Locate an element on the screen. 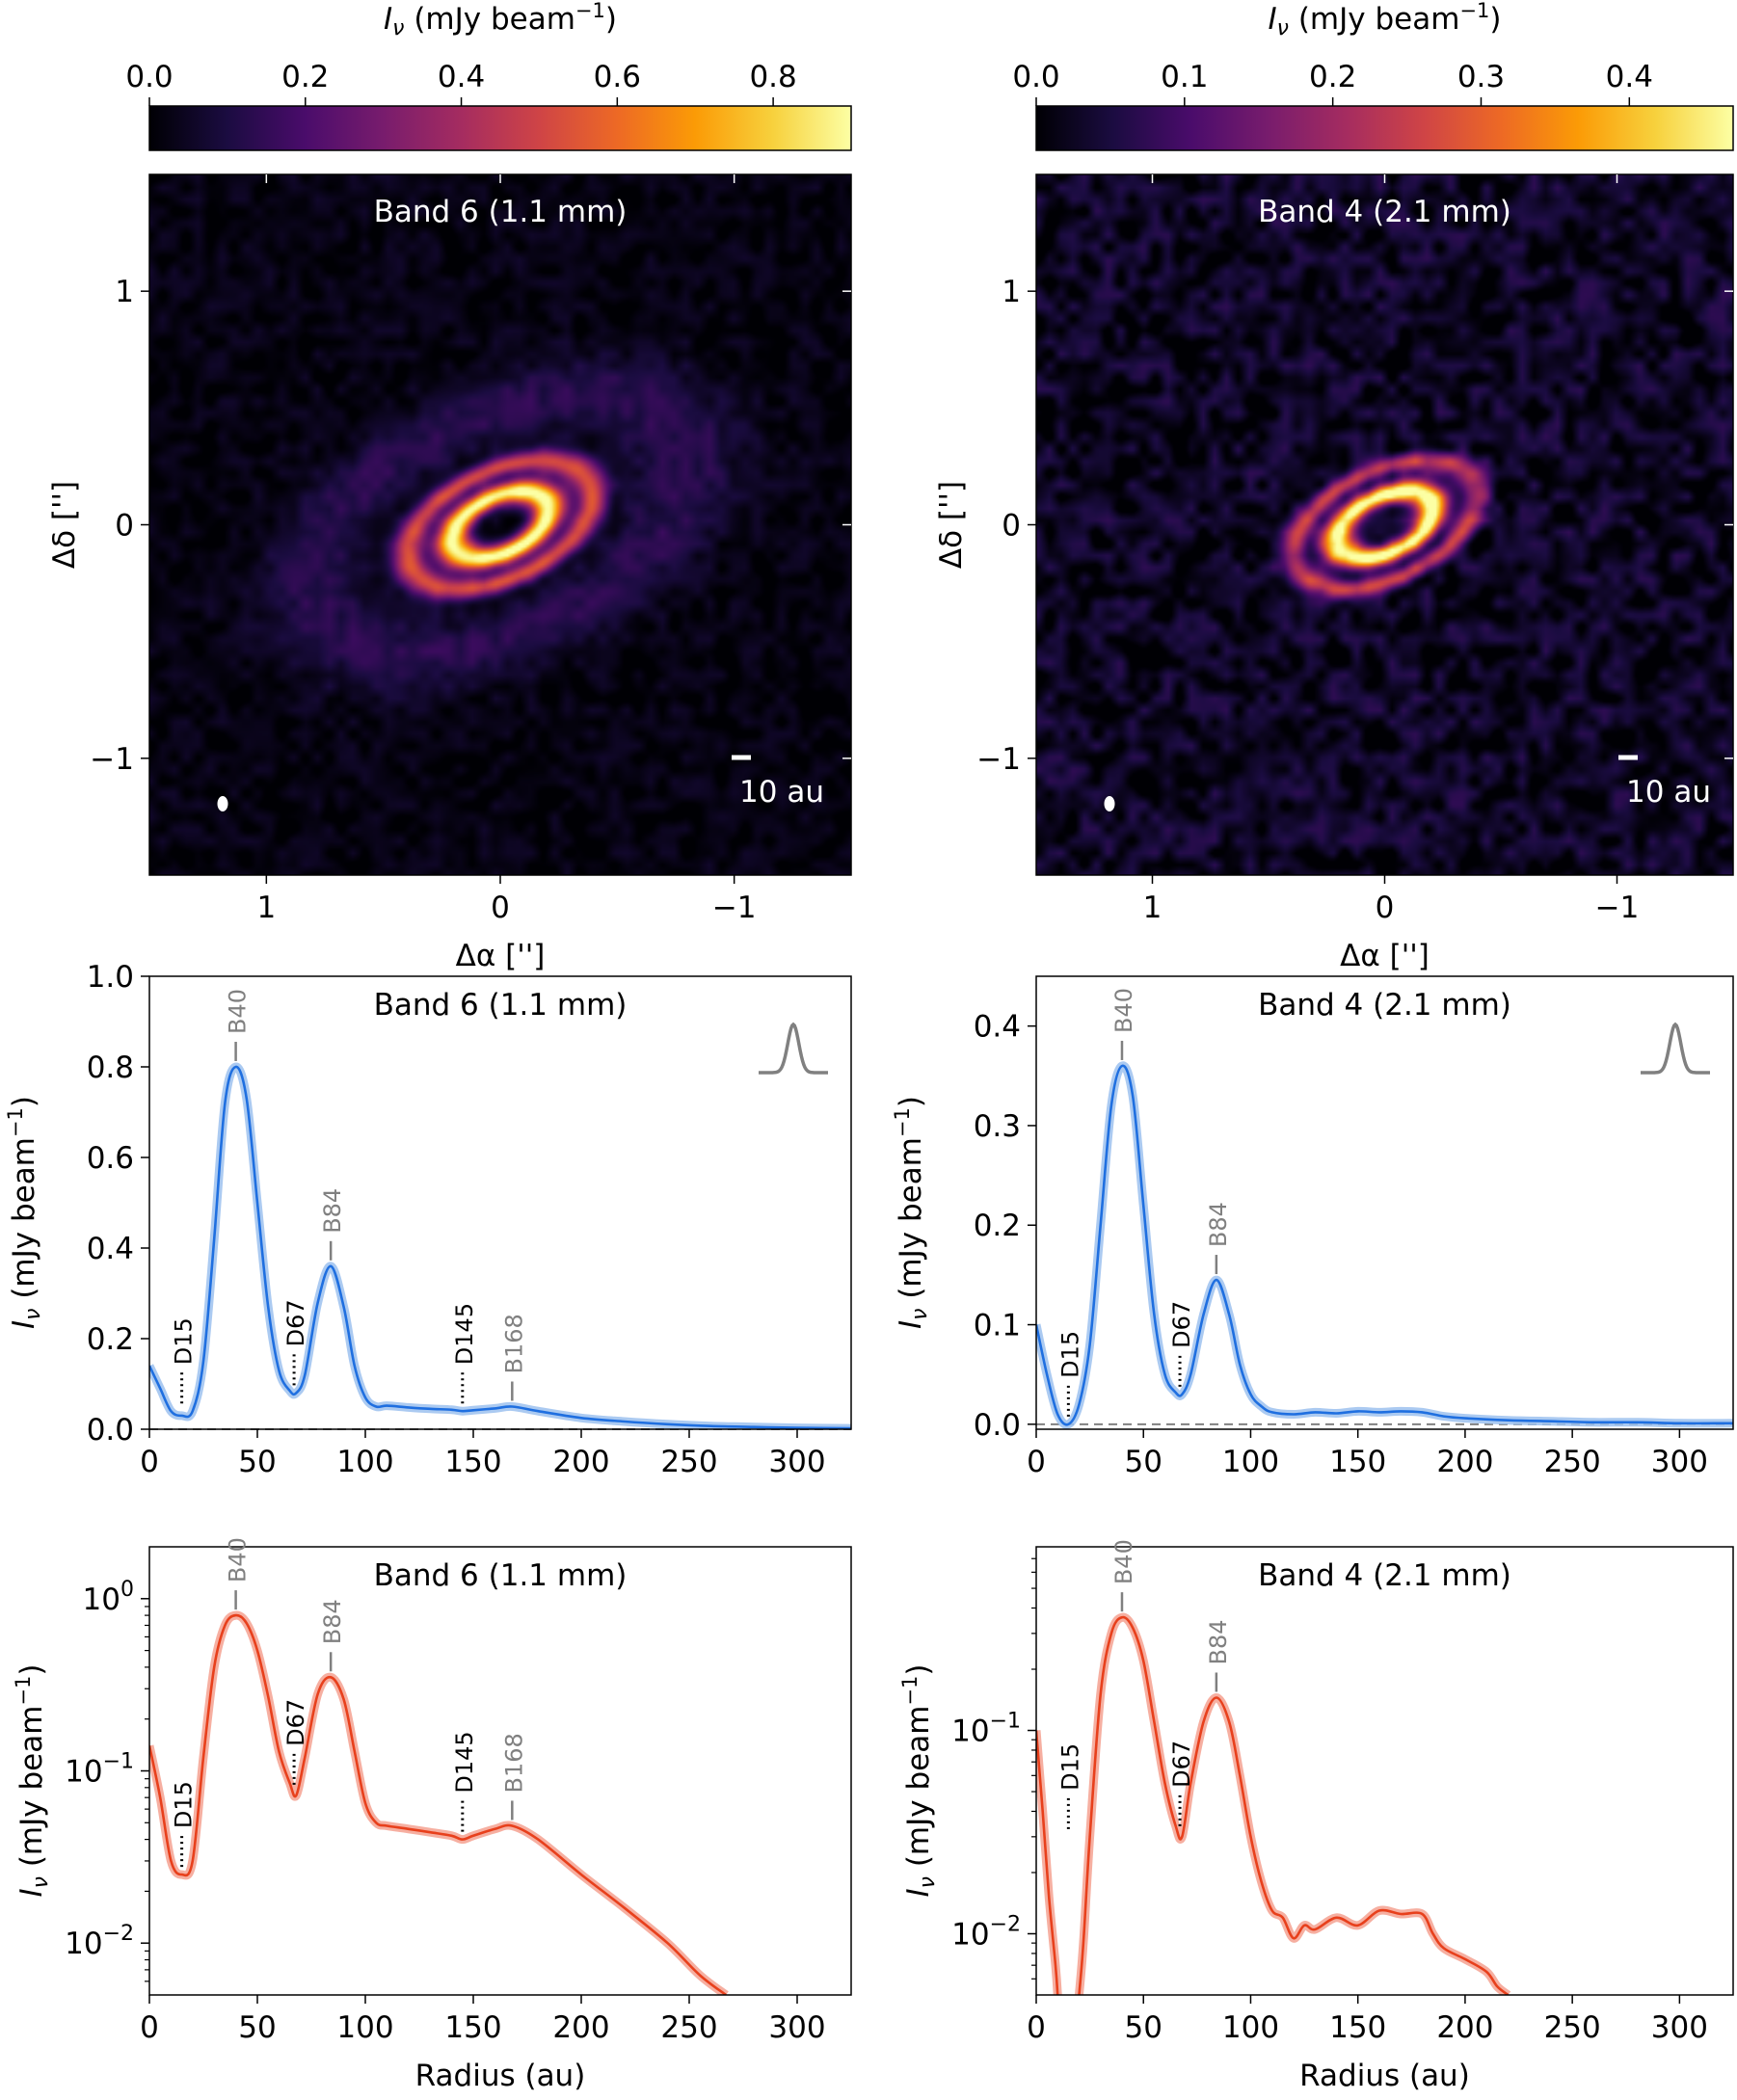  colorbar-tick-label: 0.4 is located at coordinates (461, 77).